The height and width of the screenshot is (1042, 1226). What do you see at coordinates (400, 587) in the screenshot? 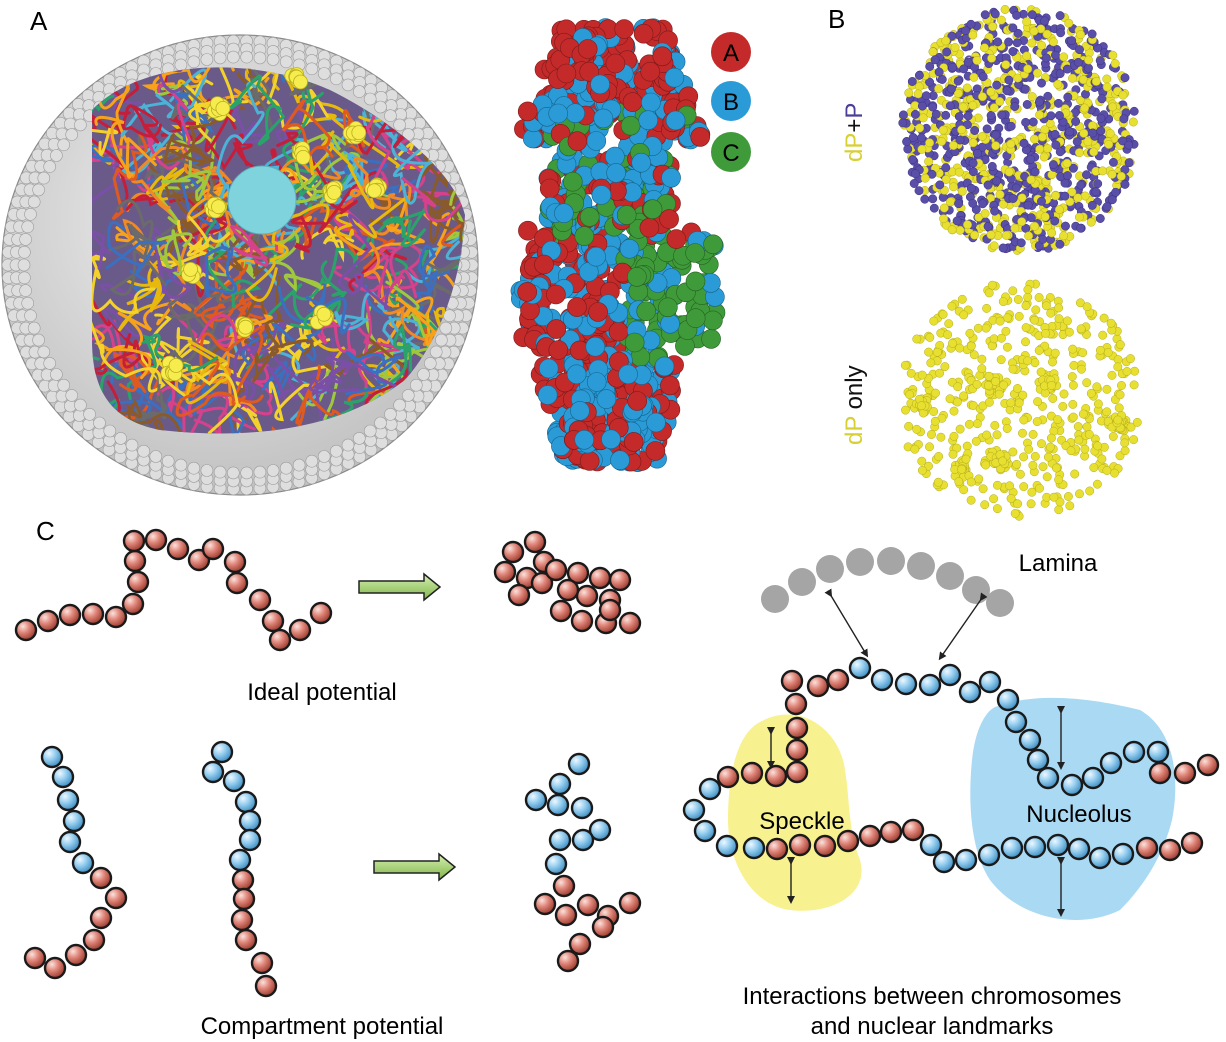
I see `ideal-arrow` at bounding box center [400, 587].